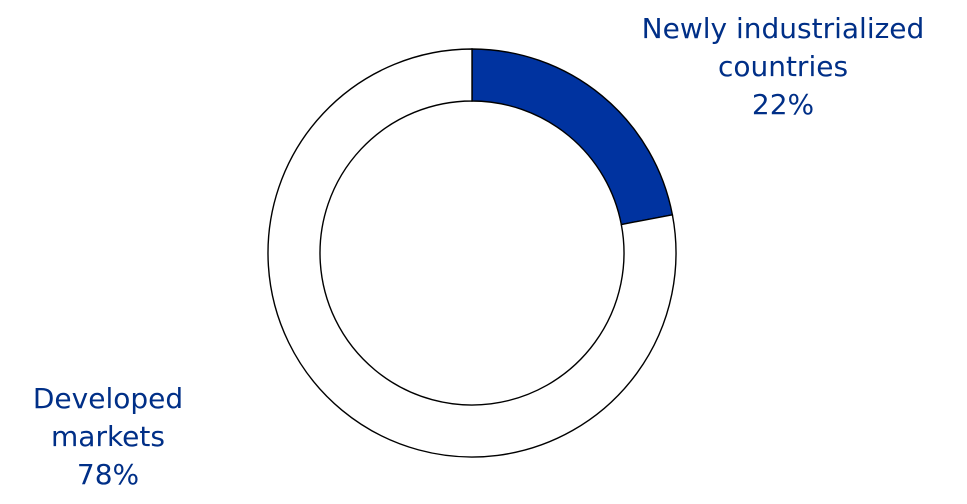  I want to click on slice-label-line-2: countries, so click(783, 66).